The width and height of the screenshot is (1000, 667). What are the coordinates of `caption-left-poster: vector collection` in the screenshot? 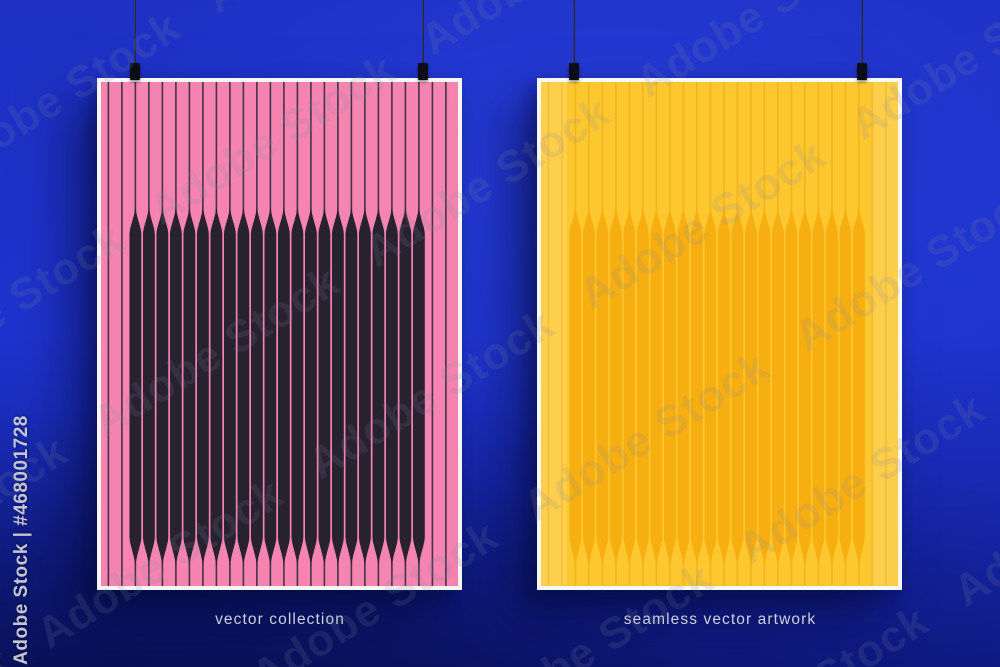 It's located at (280, 619).